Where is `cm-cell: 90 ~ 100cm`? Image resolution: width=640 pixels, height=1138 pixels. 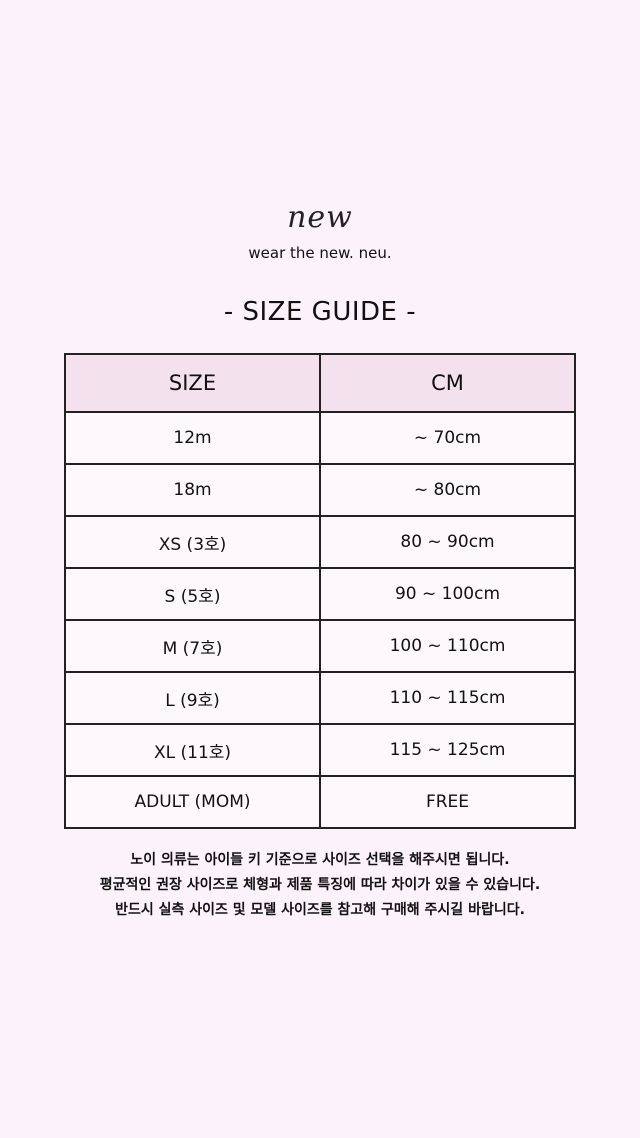
cm-cell: 90 ~ 100cm is located at coordinates (447, 594).